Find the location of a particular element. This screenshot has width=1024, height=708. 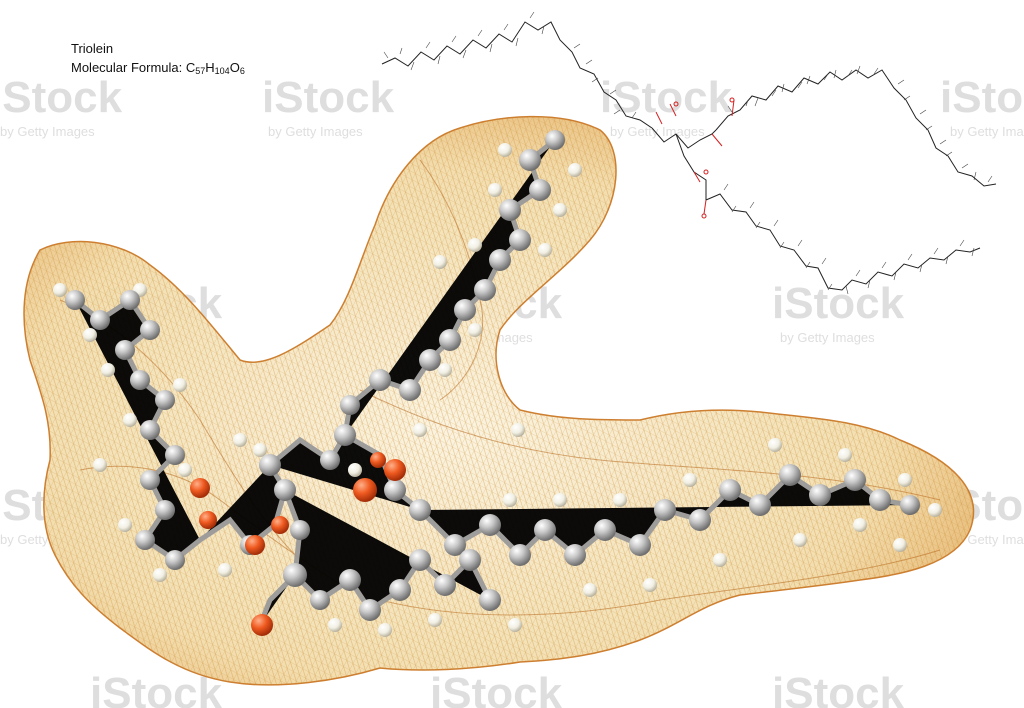

skeletal-chain-right is located at coordinates (856, 128).